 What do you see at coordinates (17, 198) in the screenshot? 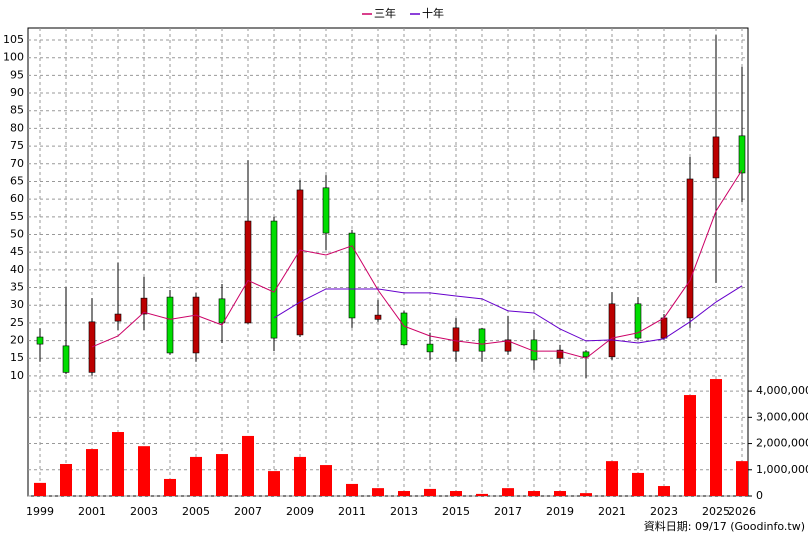
I see `y-tick-label: 60` at bounding box center [17, 198].